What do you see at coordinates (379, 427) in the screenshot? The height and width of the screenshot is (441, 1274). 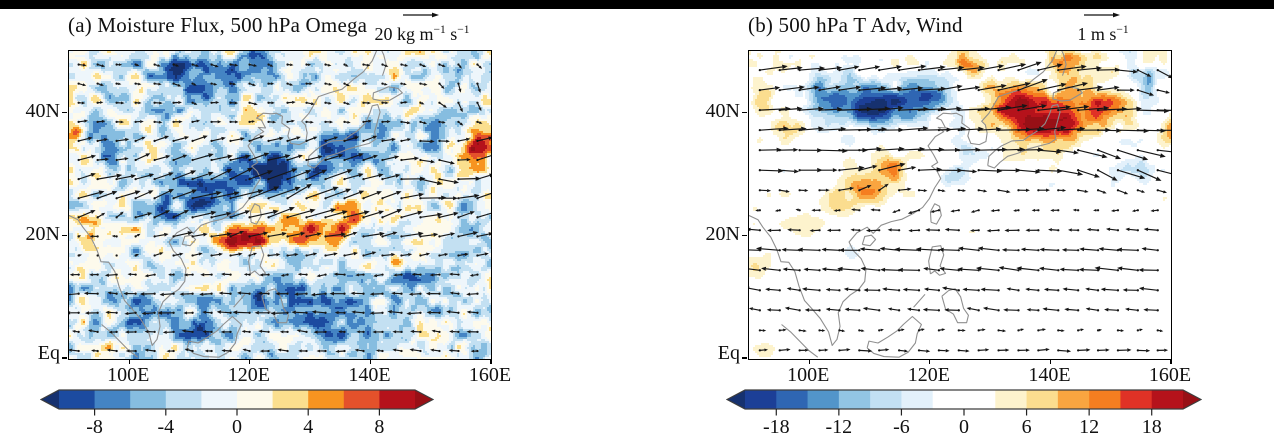 I see `colorbar-tick-label: 8` at bounding box center [379, 427].